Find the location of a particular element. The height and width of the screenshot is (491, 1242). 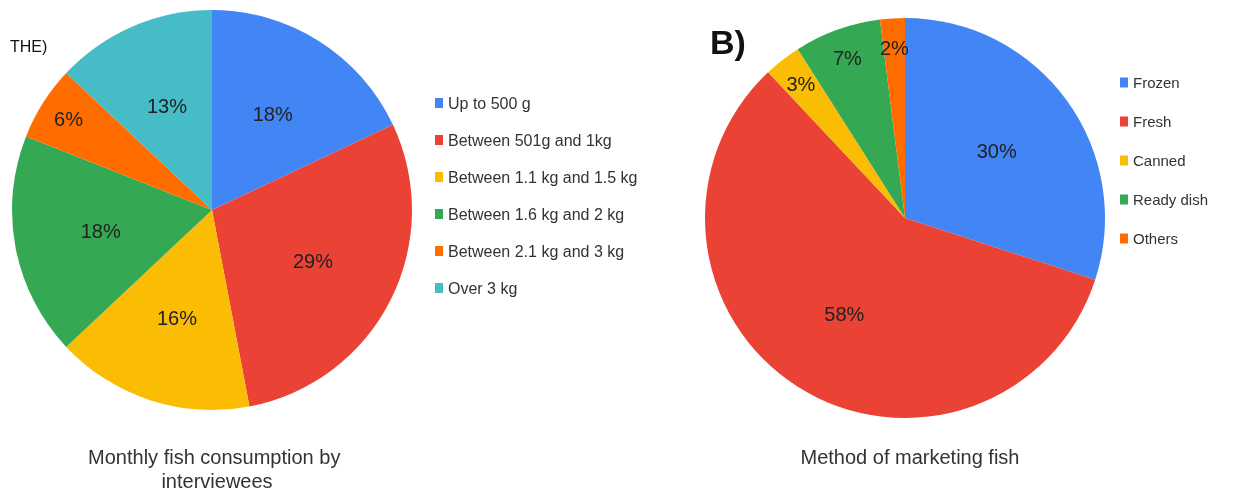

data-label: 58% is located at coordinates (844, 313).